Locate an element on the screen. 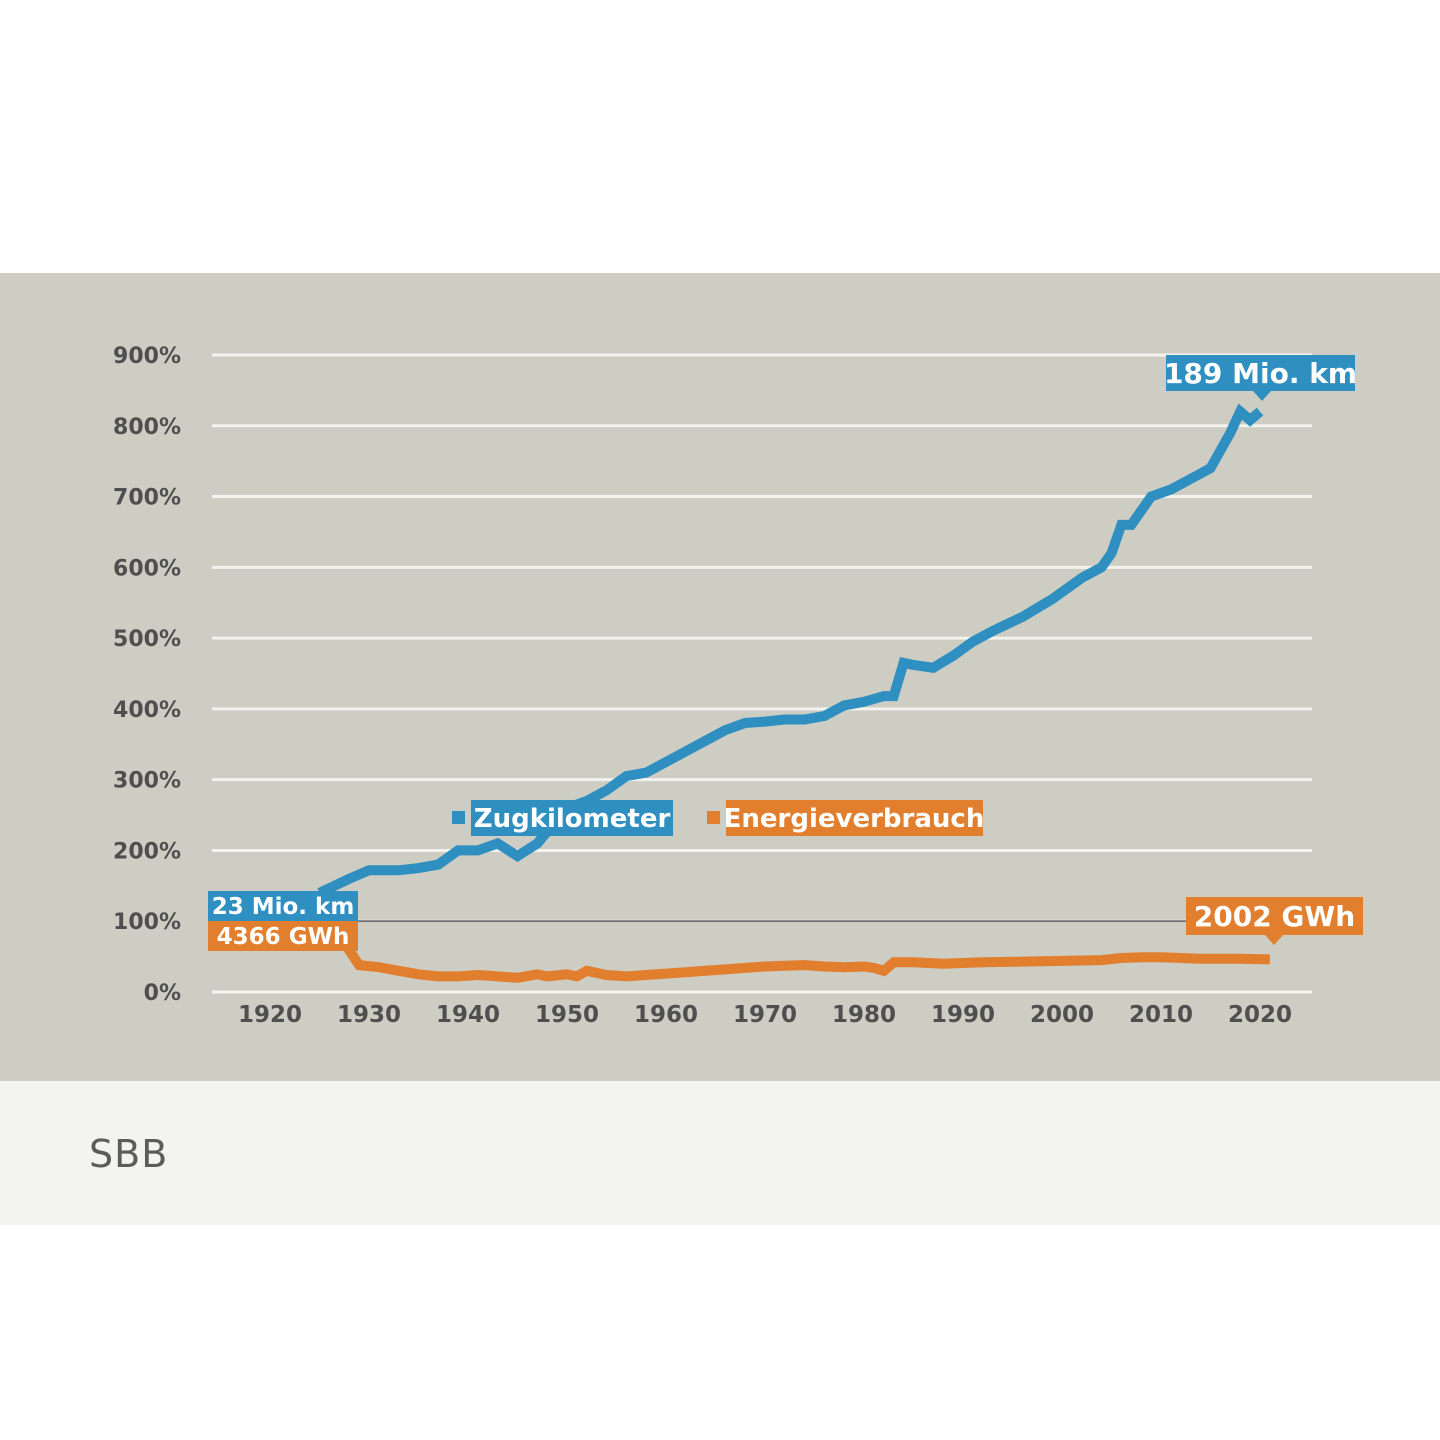  legend-label-zugkilometer-bg is located at coordinates (572, 818).